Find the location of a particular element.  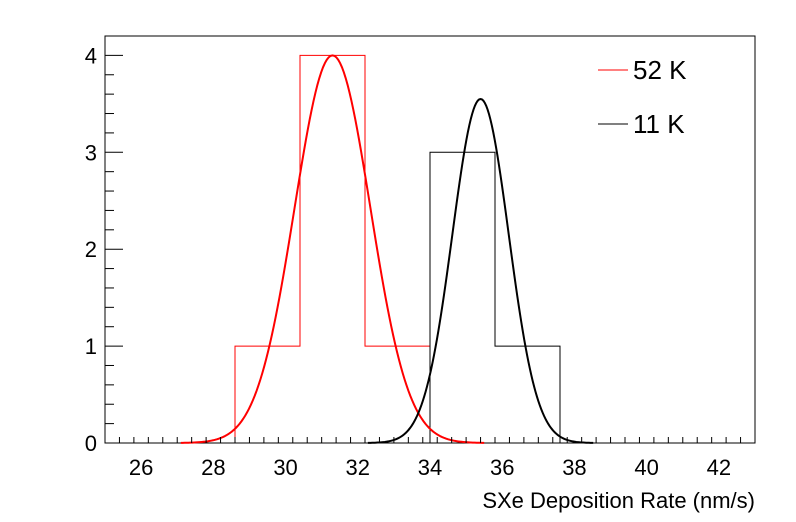

x-tick-label: 38 is located at coordinates (574, 467).